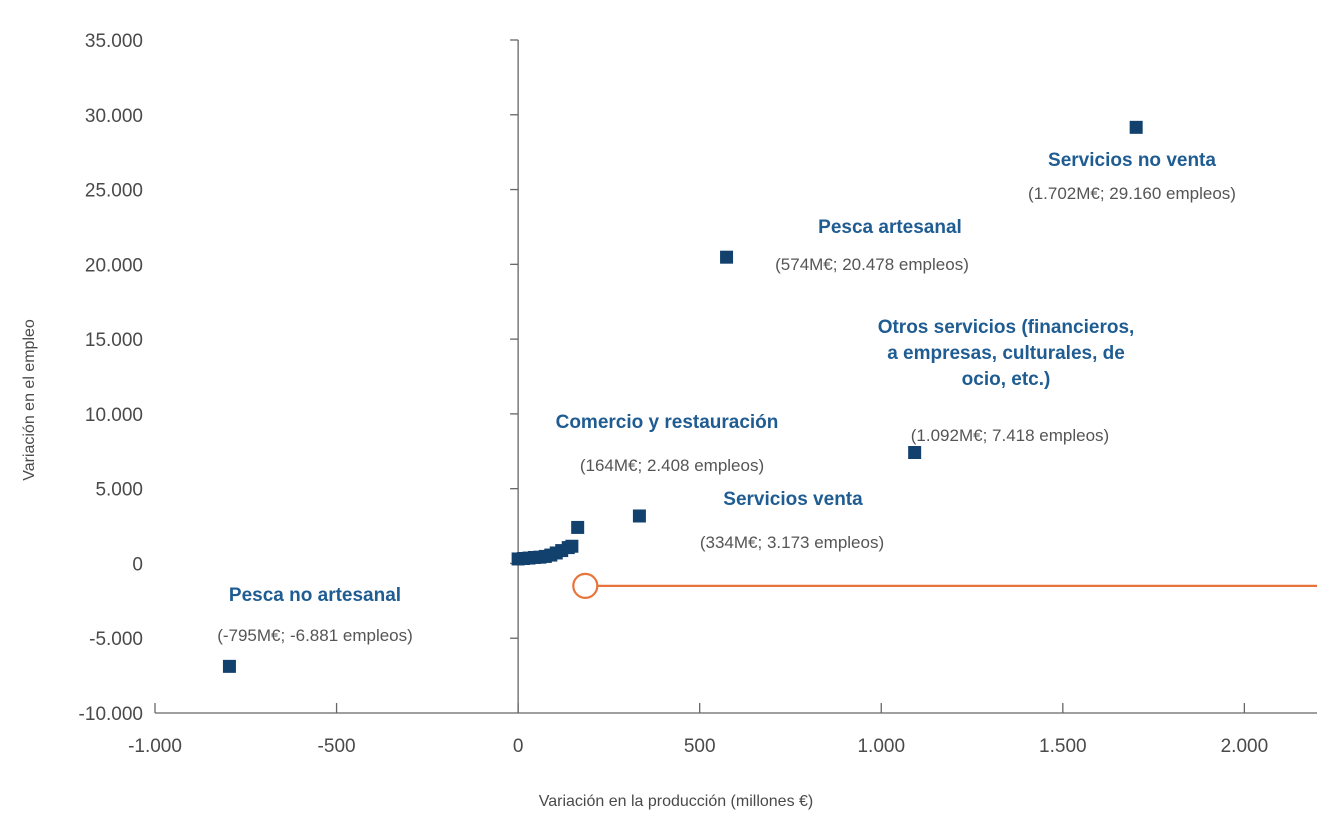 The height and width of the screenshot is (813, 1317). What do you see at coordinates (1245, 746) in the screenshot?
I see `x-tick-label: 2.000` at bounding box center [1245, 746].